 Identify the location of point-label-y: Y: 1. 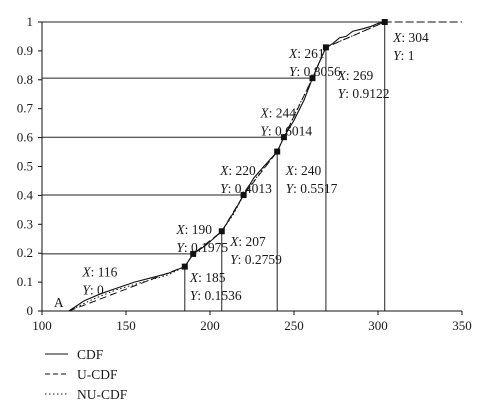
(403, 55).